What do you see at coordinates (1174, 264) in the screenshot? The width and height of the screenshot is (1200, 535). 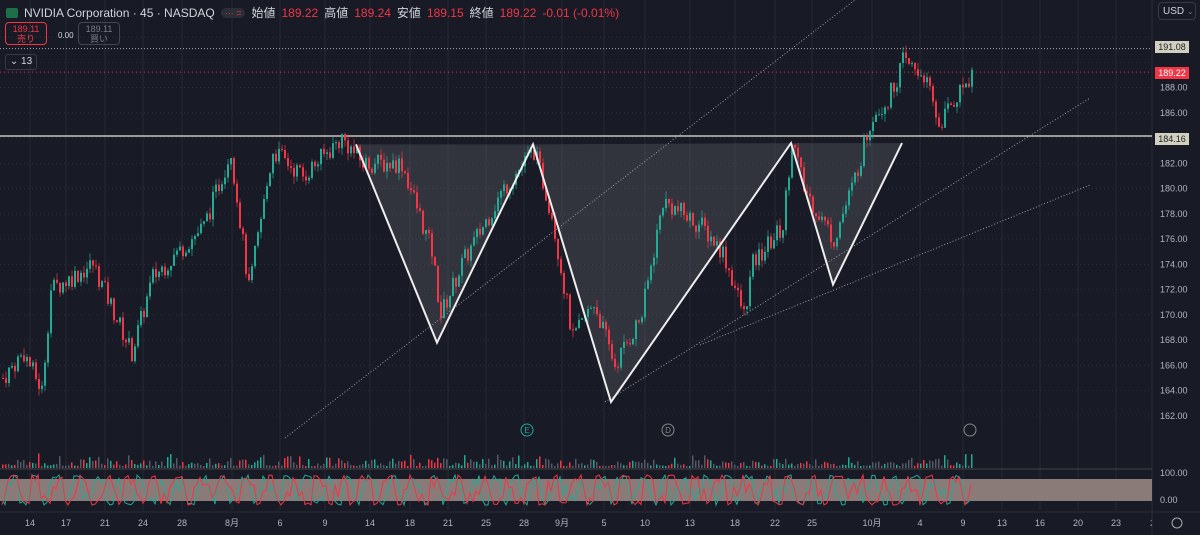 I see `y-tick-label: 174.00` at bounding box center [1174, 264].